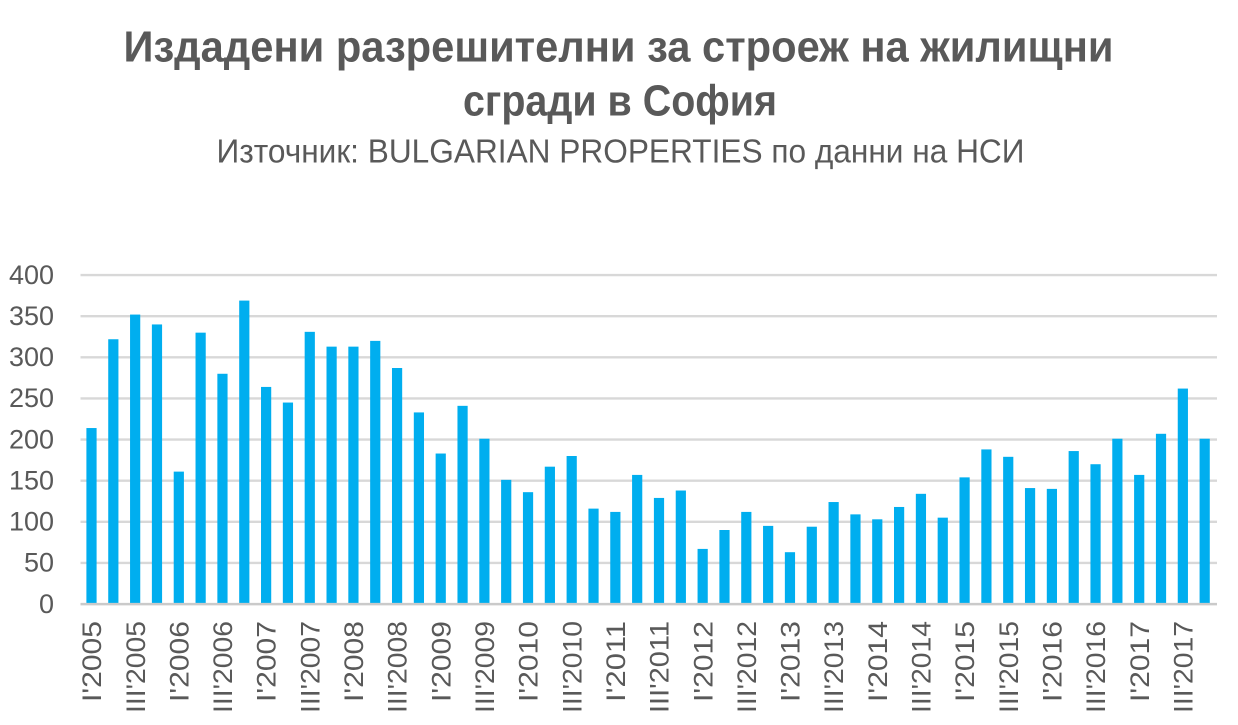  I want to click on svg-text: III'2014, so click(922, 667).